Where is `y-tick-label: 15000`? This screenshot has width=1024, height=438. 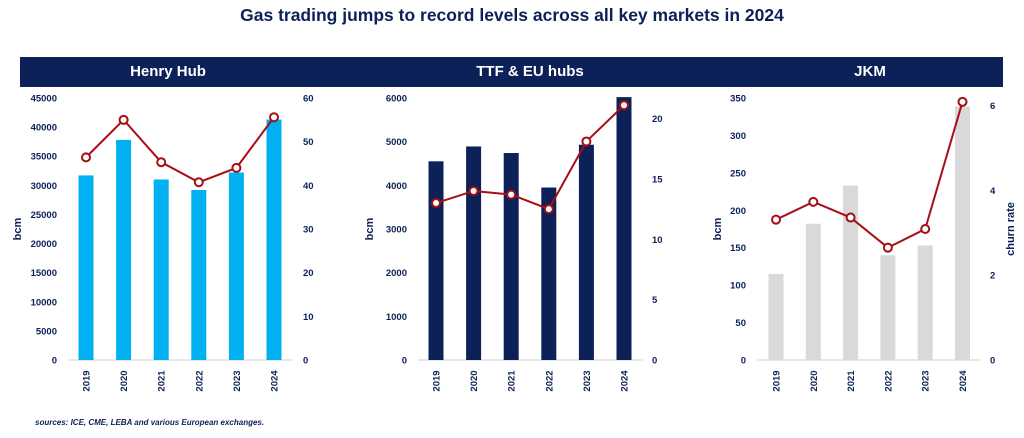
y-tick-label: 15000 is located at coordinates (44, 273).